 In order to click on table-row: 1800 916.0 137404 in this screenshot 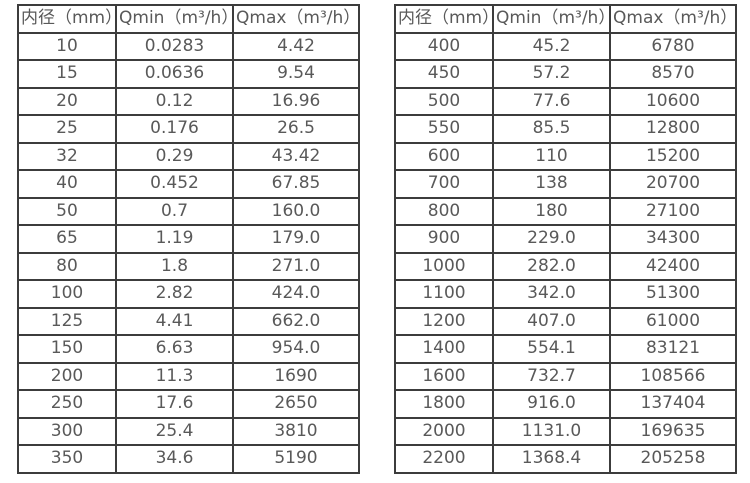, I will do `click(565, 404)`.